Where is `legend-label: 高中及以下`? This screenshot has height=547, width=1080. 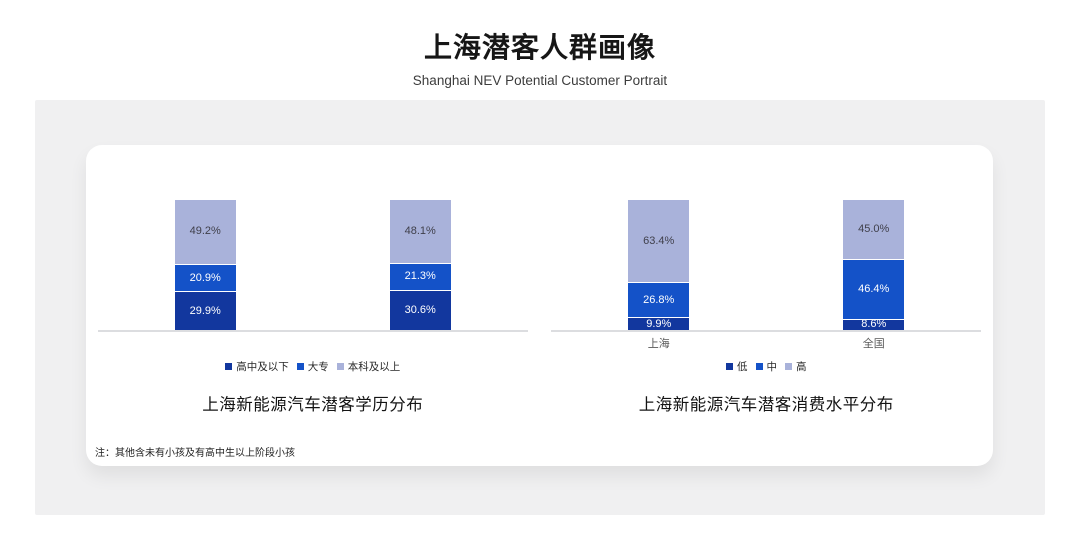
legend-label: 高中及以下 is located at coordinates (262, 367).